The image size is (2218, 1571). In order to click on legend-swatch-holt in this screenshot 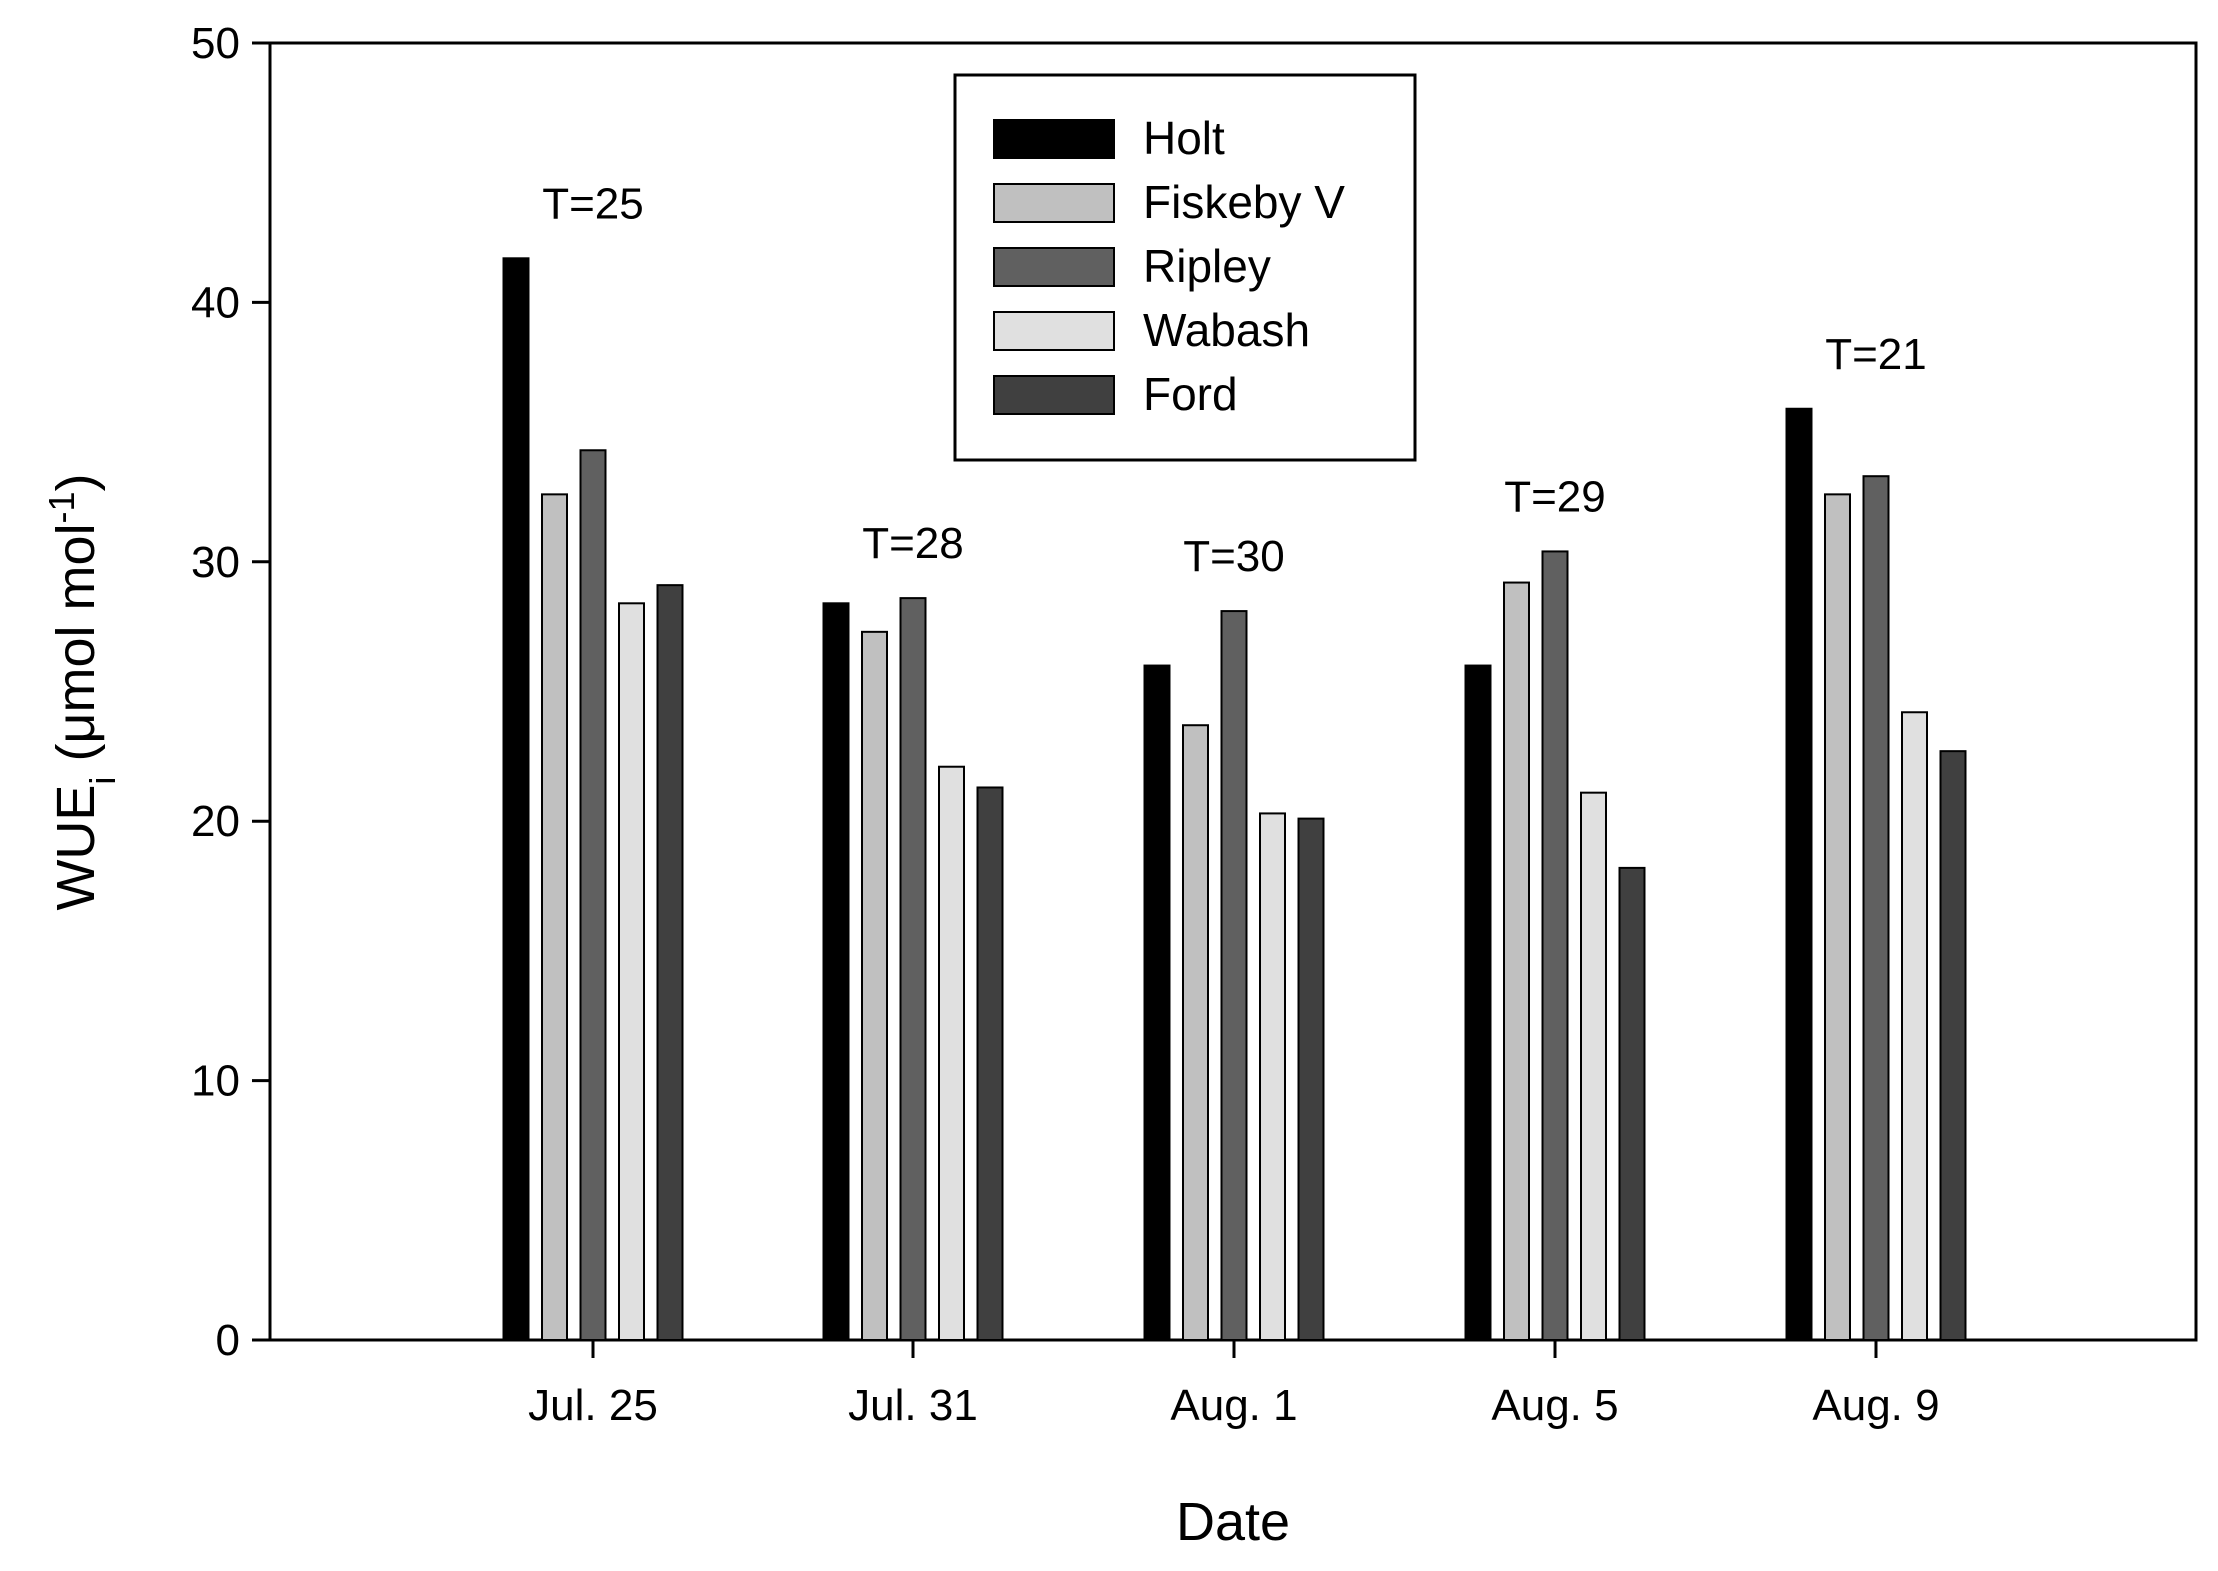, I will do `click(1054, 139)`.